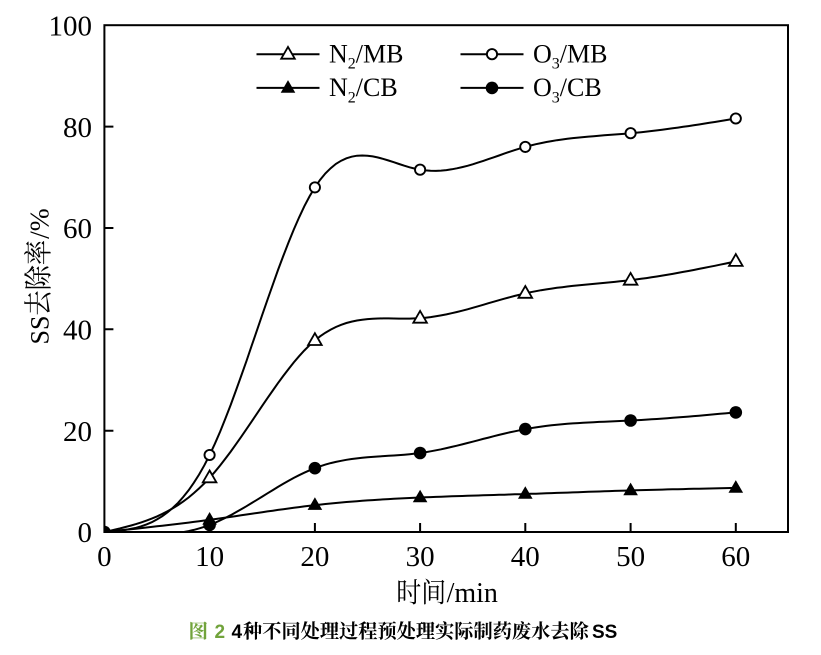  What do you see at coordinates (220, 632) in the screenshot?
I see `svg-text: 2` at bounding box center [220, 632].